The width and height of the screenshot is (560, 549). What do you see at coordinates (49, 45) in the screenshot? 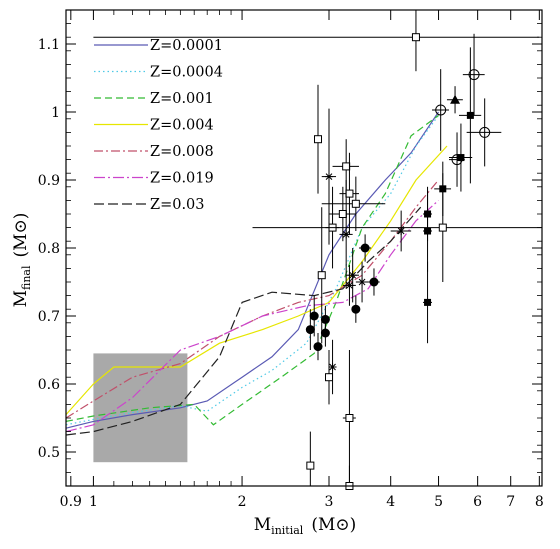
I see `y-tick-label: 1.1` at bounding box center [49, 45].